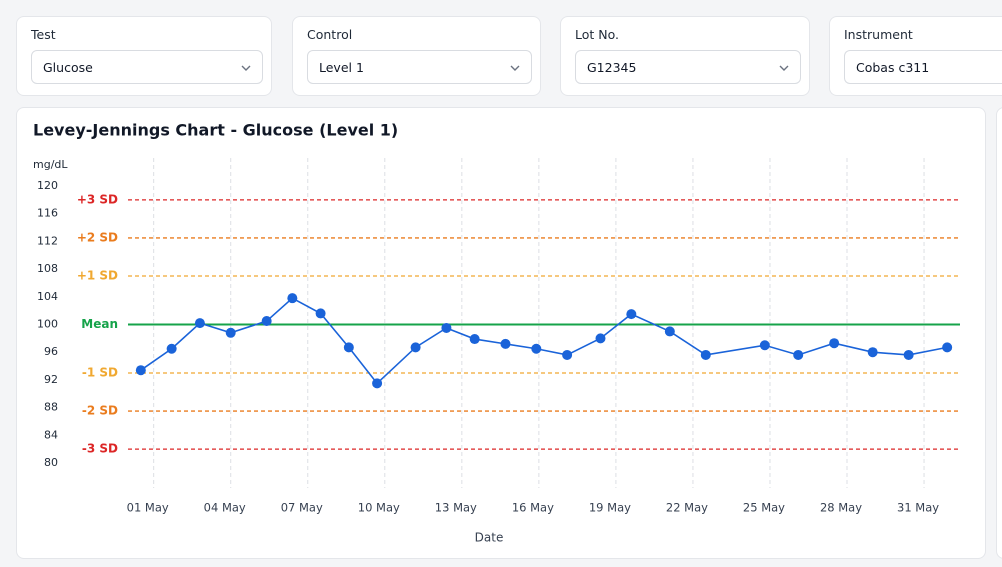 This screenshot has width=1002, height=567. I want to click on dropdown: Cobas c311, so click(923, 67).